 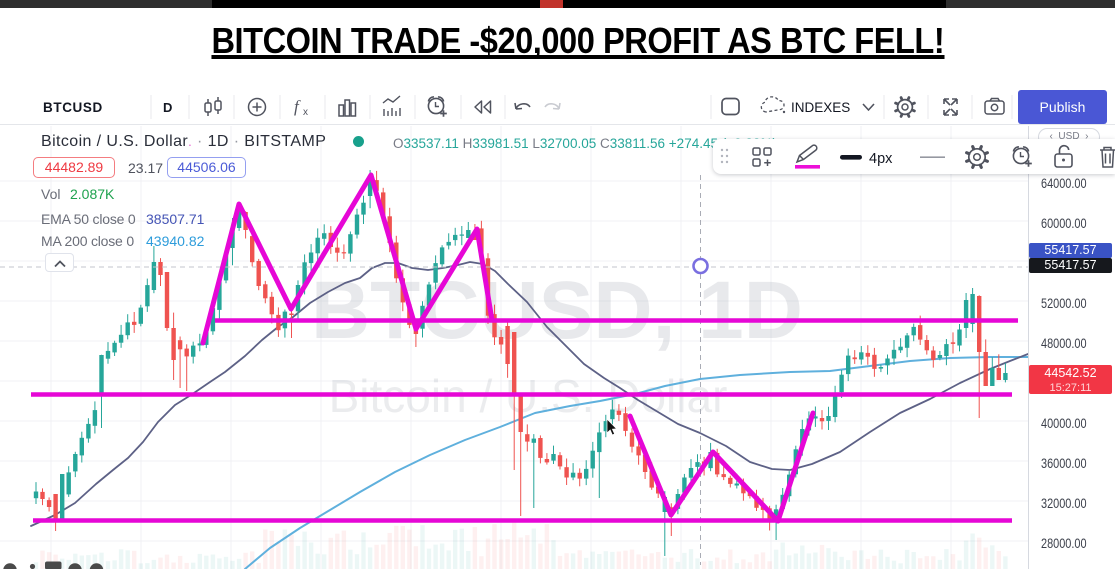 What do you see at coordinates (557, 310) in the screenshot?
I see `svg-text: BTCUSD, 1D` at bounding box center [557, 310].